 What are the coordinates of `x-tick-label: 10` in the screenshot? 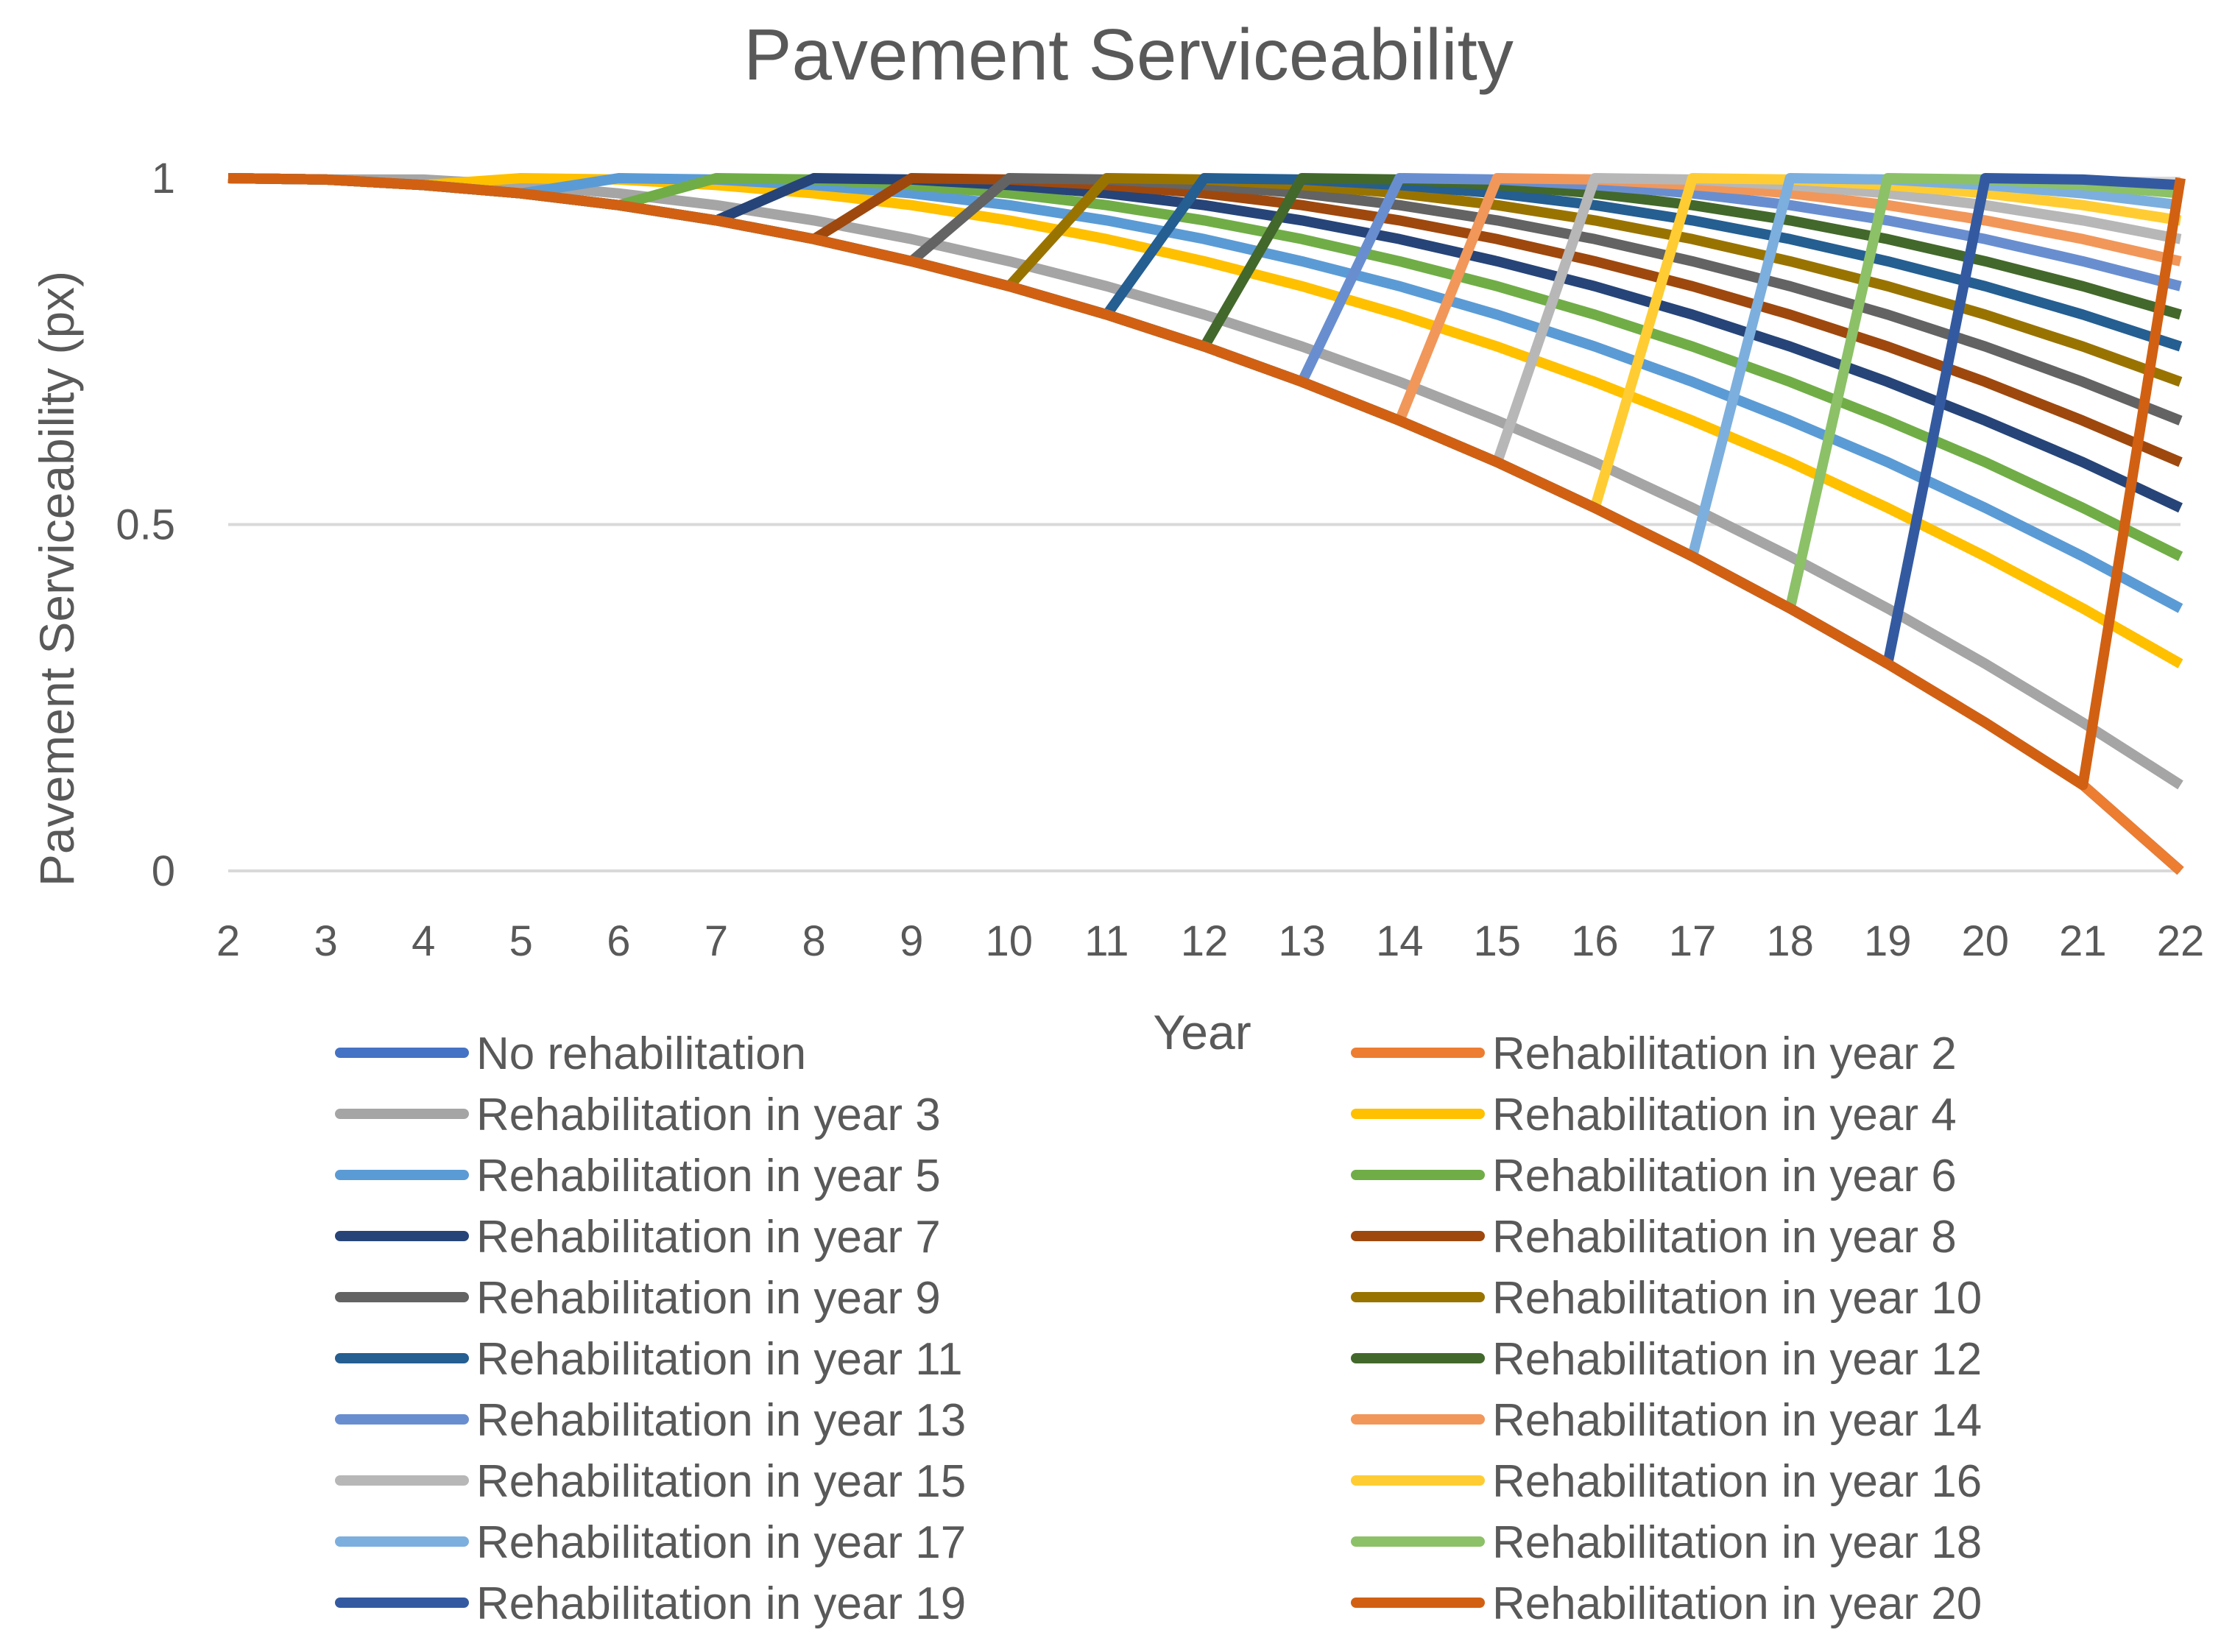 It's located at (1010, 941).